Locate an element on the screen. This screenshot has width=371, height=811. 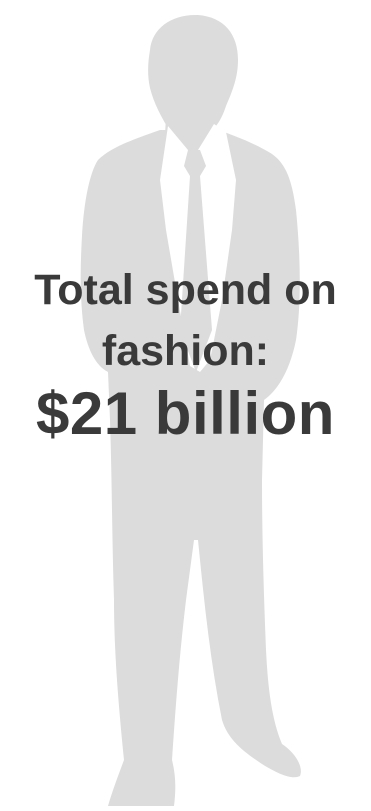
silhouette-head is located at coordinates (193, 77).